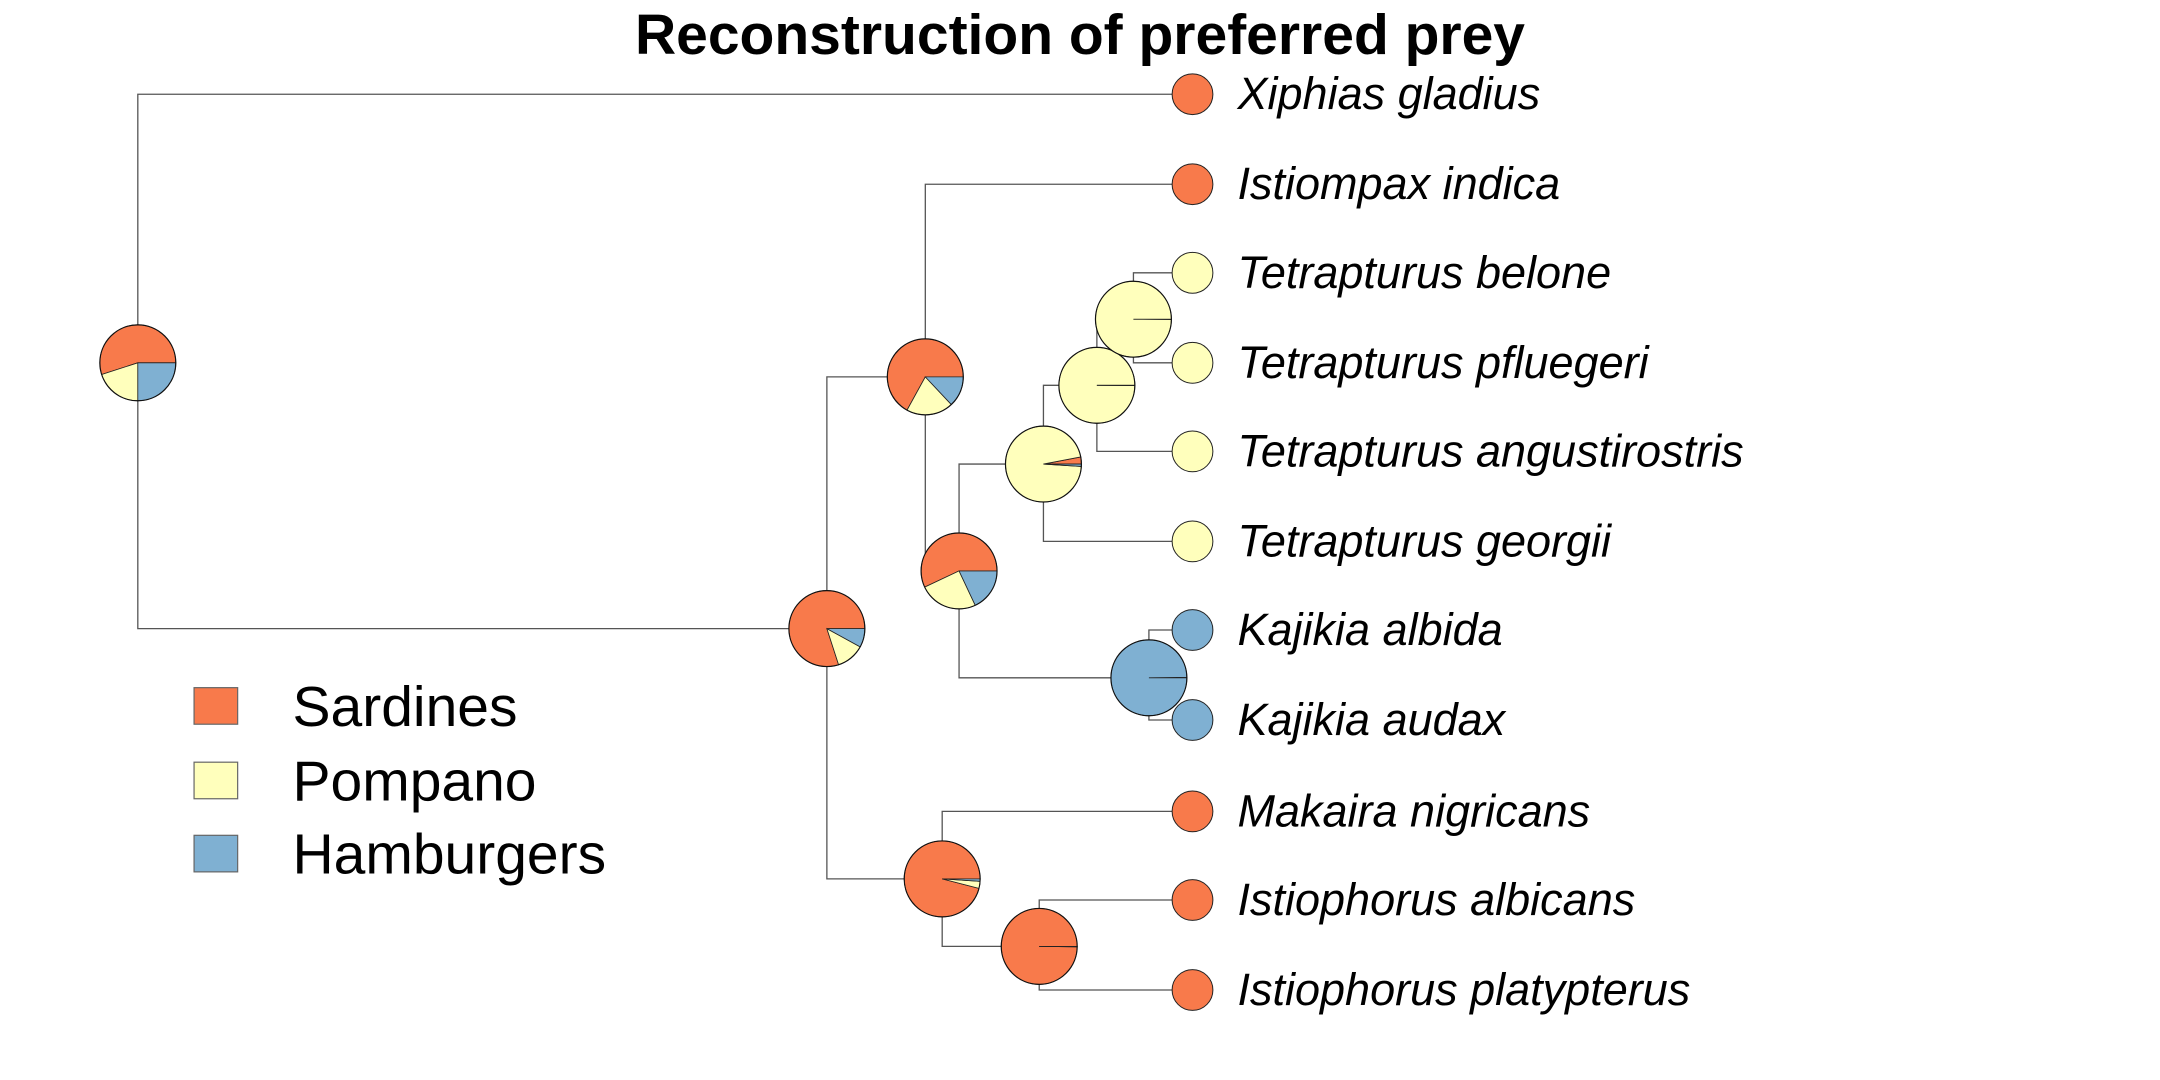 This screenshot has height=1080, width=2160. What do you see at coordinates (1389, 93) in the screenshot?
I see `tip-label: Xiphias gladius` at bounding box center [1389, 93].